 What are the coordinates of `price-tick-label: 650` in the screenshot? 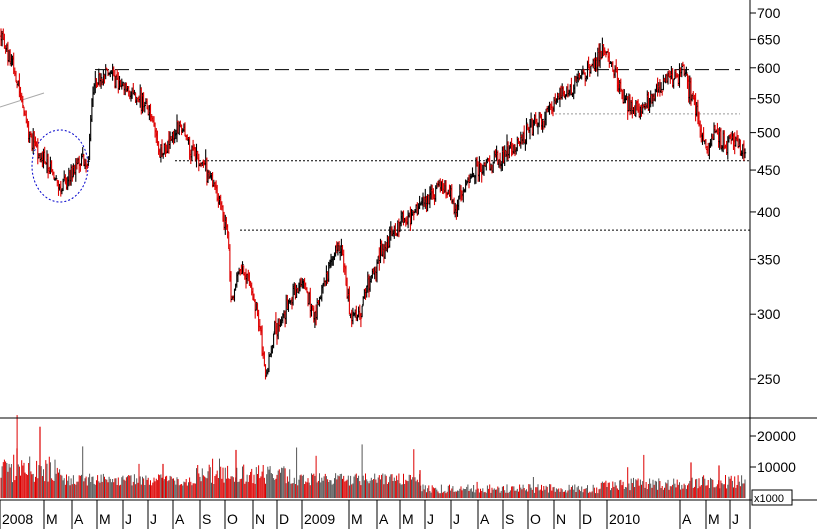 It's located at (769, 39).